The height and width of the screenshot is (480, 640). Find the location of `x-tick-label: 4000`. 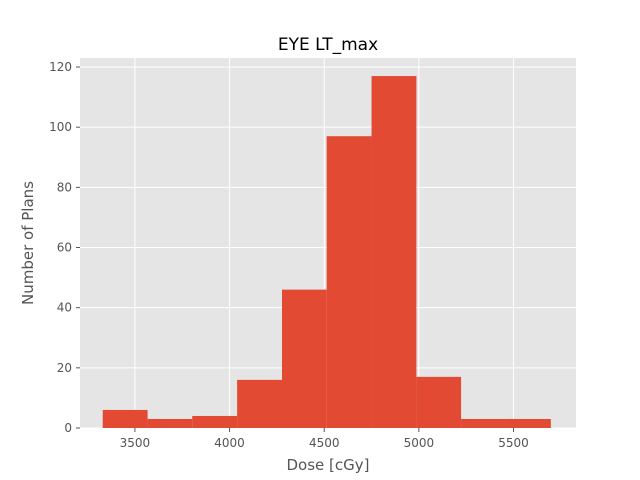

x-tick-label: 4000 is located at coordinates (229, 443).